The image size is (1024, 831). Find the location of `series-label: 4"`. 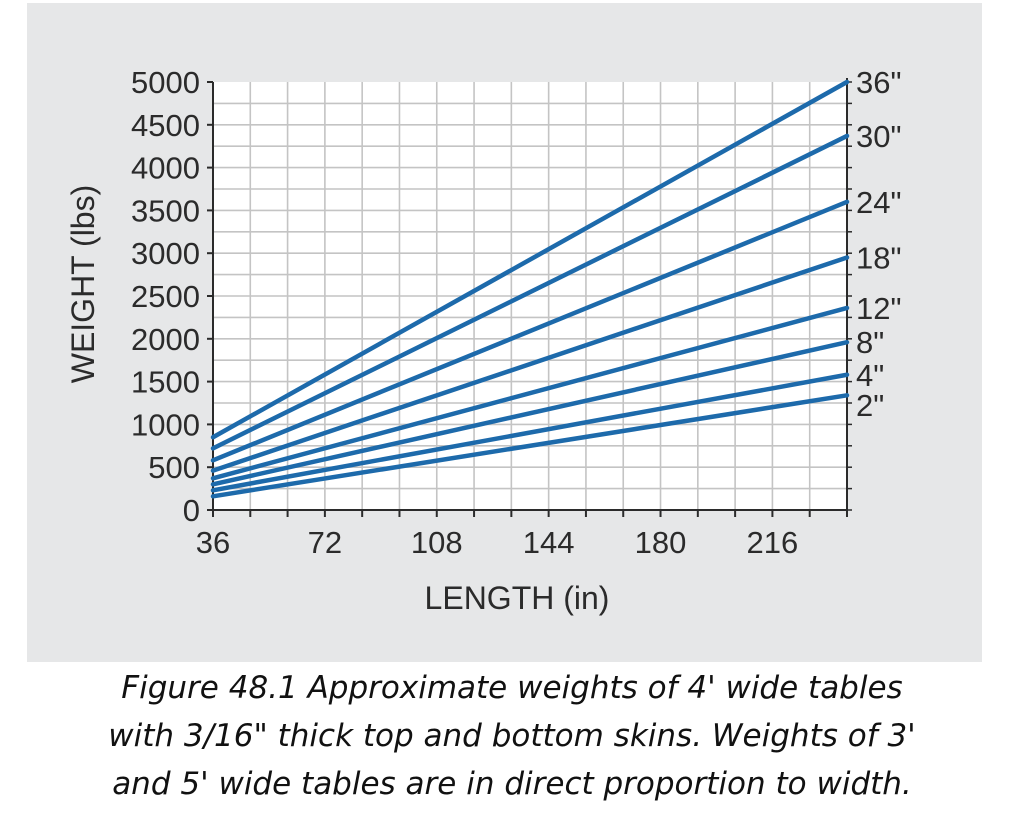

series-label: 4" is located at coordinates (870, 375).